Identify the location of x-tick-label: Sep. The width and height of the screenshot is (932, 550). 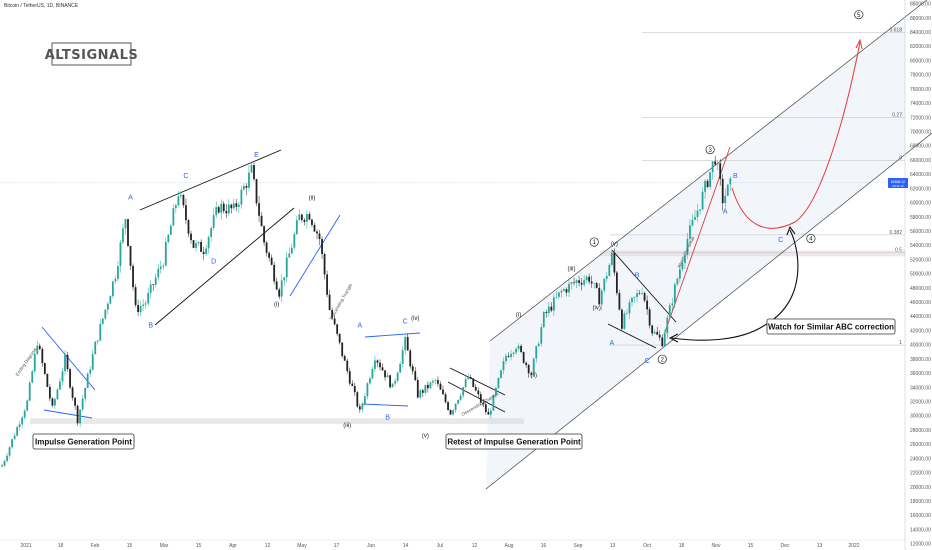
(578, 546).